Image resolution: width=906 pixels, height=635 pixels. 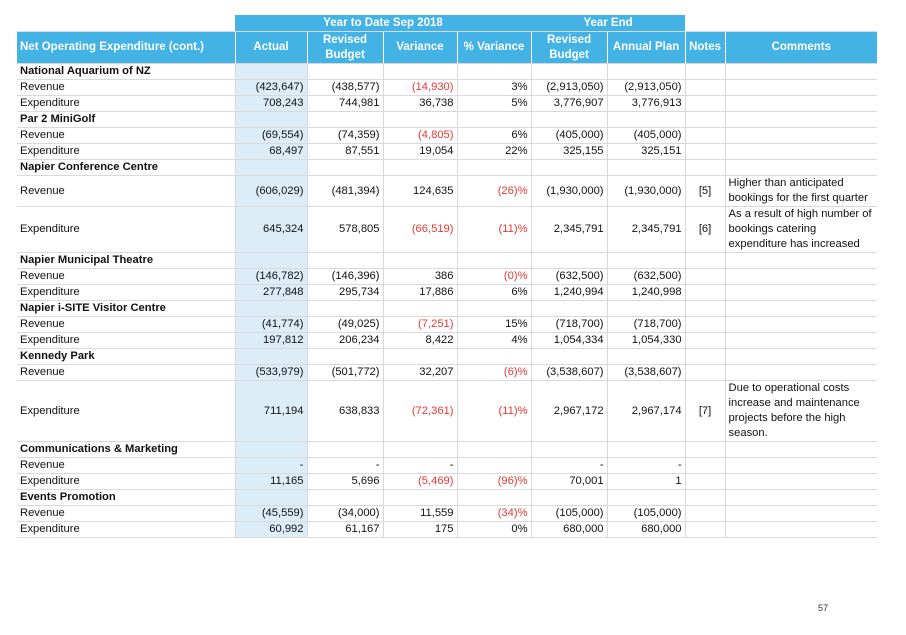 I want to click on section-header-row: Napier i-SITE Visitor Centre, so click(x=447, y=308).